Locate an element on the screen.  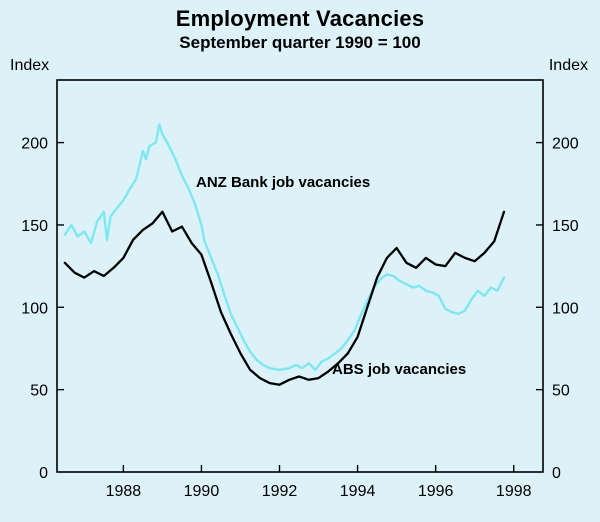
y-tick-label-right: 0 is located at coordinates (556, 473).